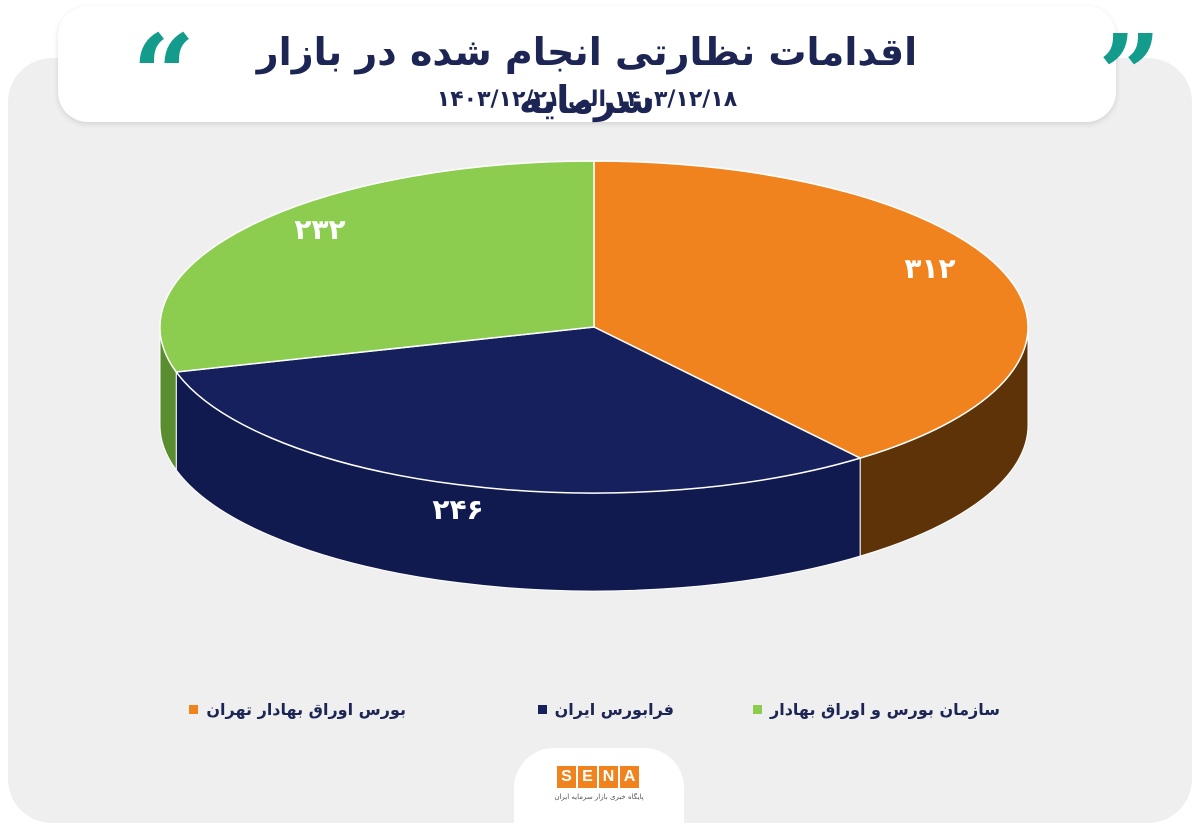  What do you see at coordinates (306, 709) in the screenshot?
I see `legend-label: بورس اوراق بهادار تهران` at bounding box center [306, 709].